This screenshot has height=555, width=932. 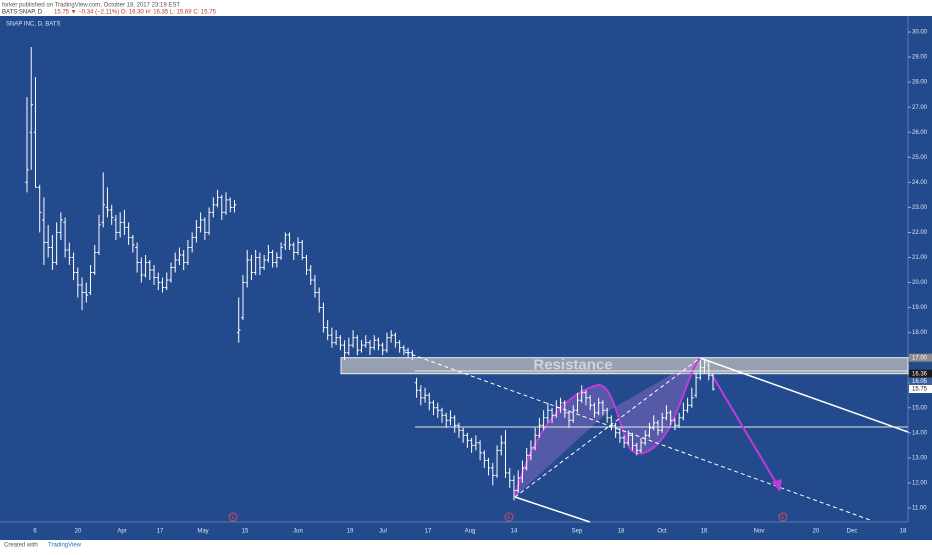 I want to click on x-tick-label: May, so click(x=202, y=532).